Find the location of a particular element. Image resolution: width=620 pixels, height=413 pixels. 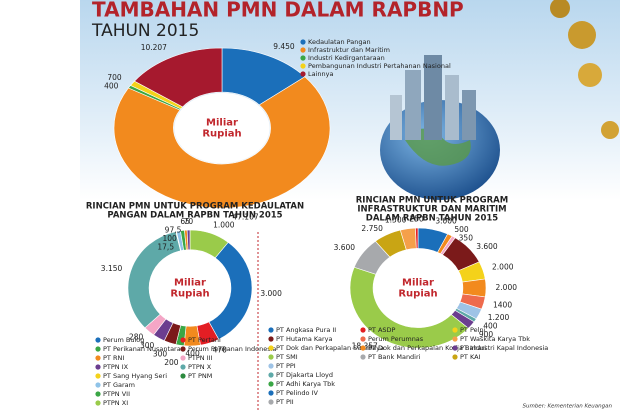

legend-label: PT PPI is located at coordinates (286, 366).